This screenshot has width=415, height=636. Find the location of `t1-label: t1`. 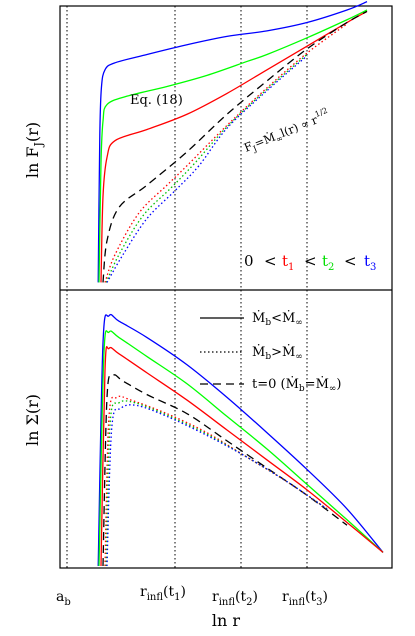

t1-label: t1 is located at coordinates (288, 262).